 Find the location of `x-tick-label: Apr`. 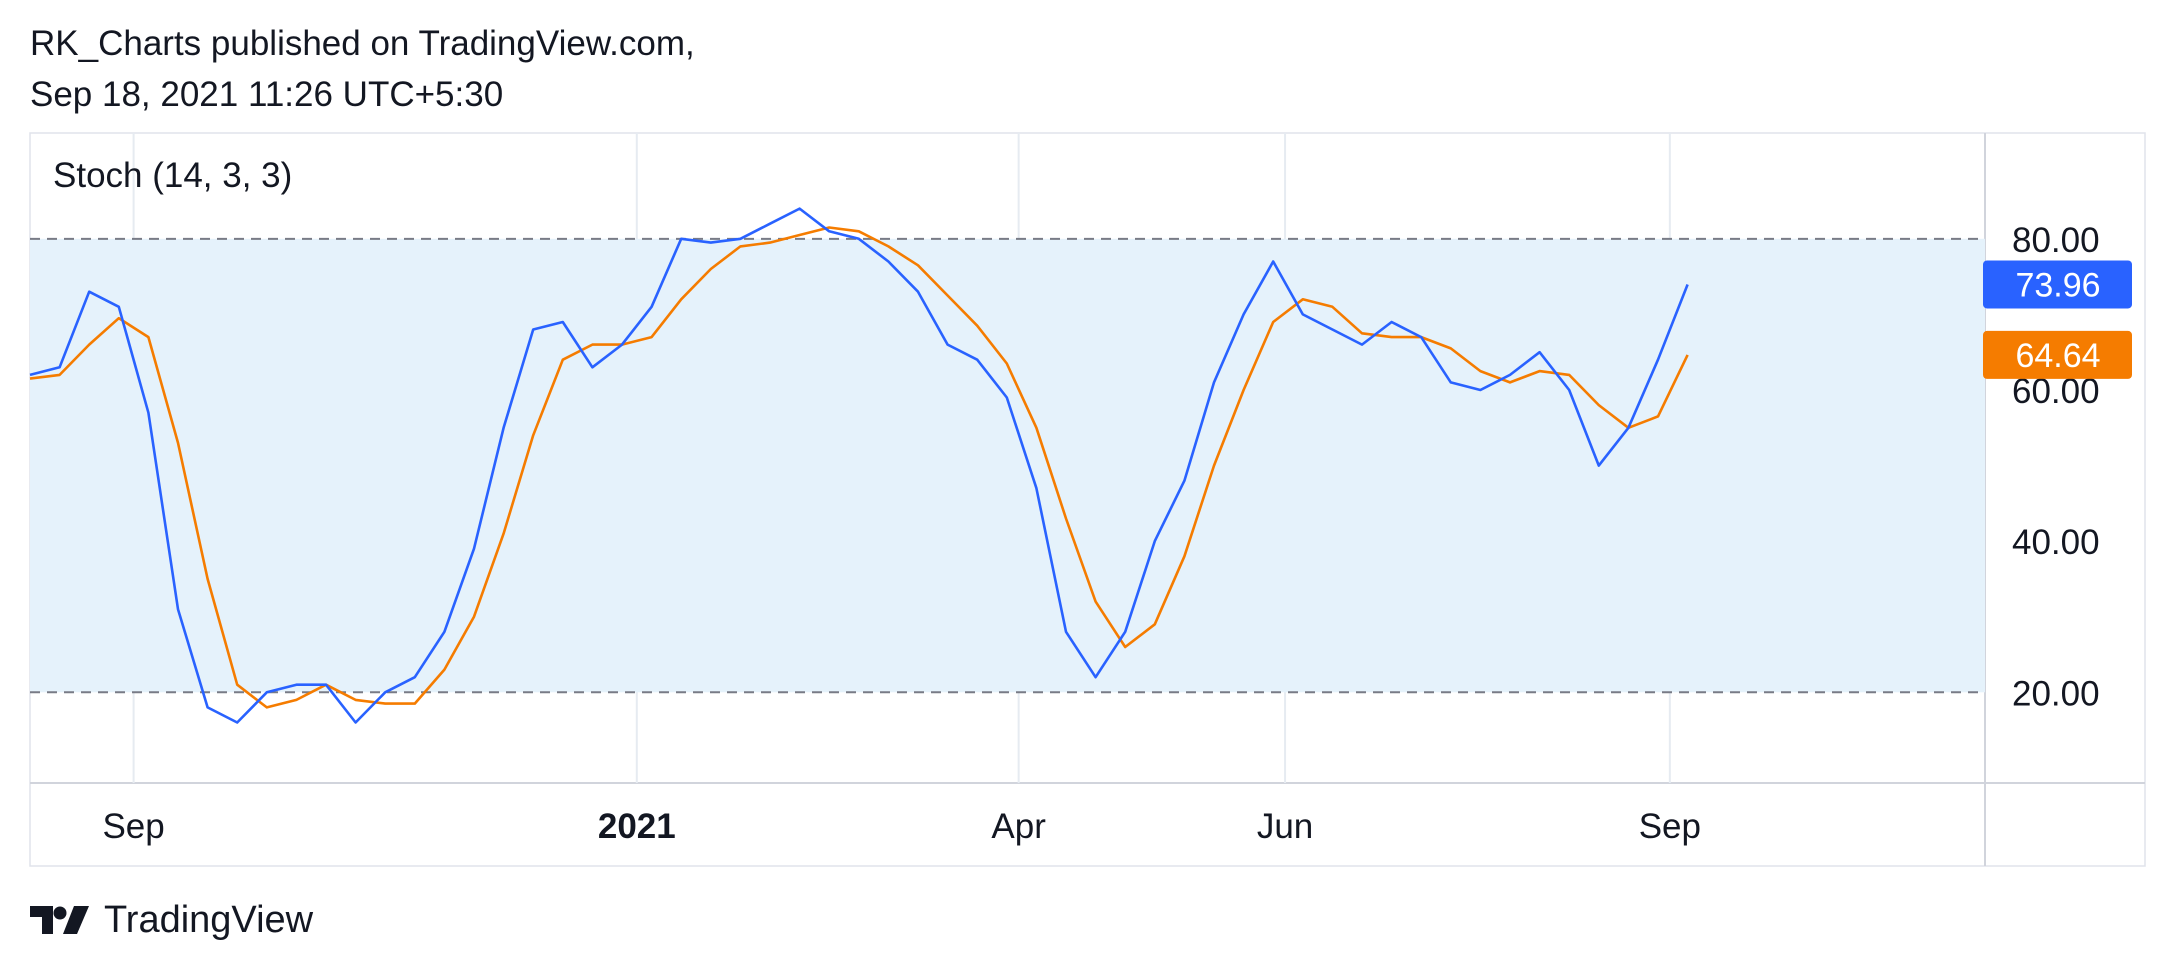

x-tick-label: Apr is located at coordinates (1018, 826).